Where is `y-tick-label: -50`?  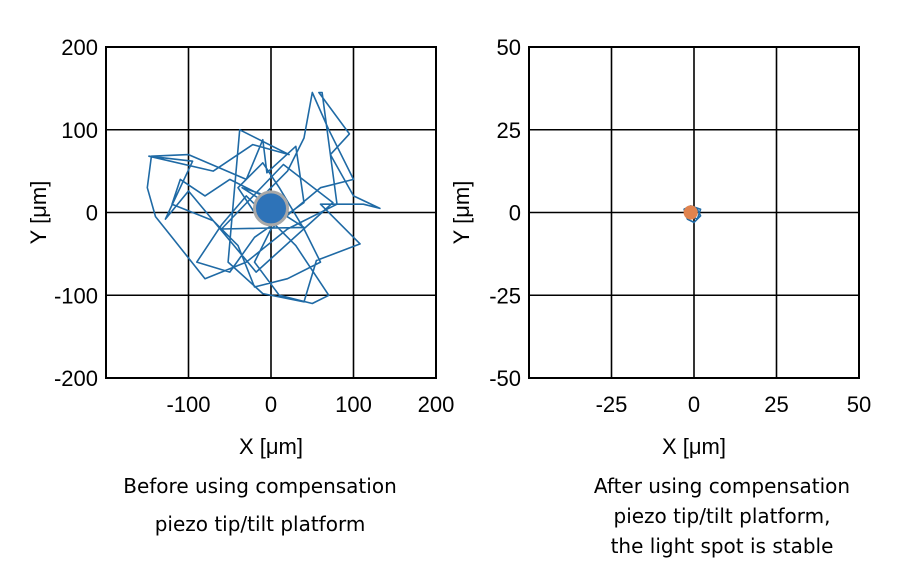
y-tick-label: -50 is located at coordinates (505, 378).